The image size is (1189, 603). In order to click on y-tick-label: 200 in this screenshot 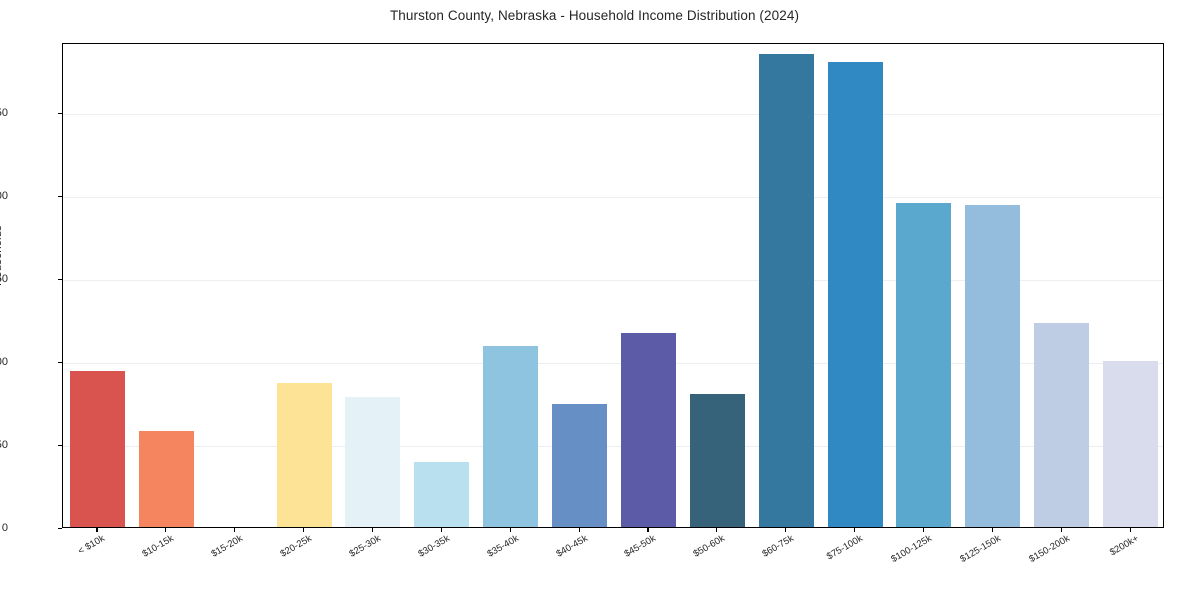, I will do `click(4, 195)`.